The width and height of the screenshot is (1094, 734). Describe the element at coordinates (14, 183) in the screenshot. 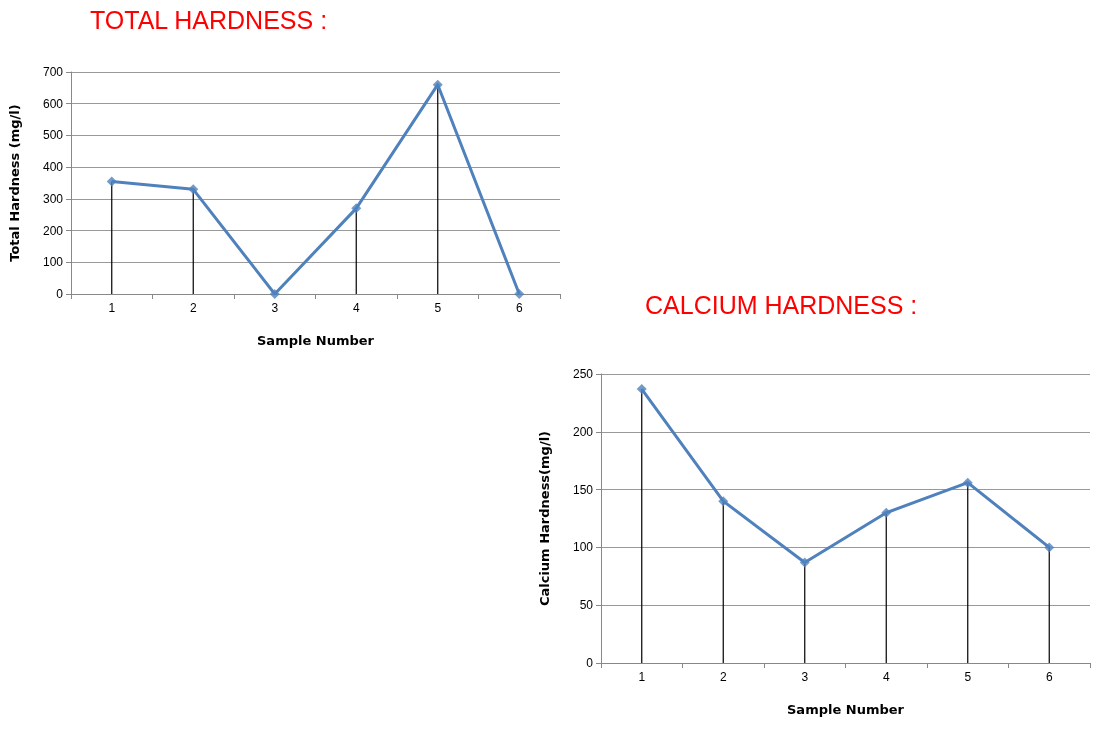

I see `y-axis-title: Total Hardness (mg/l)` at that location.